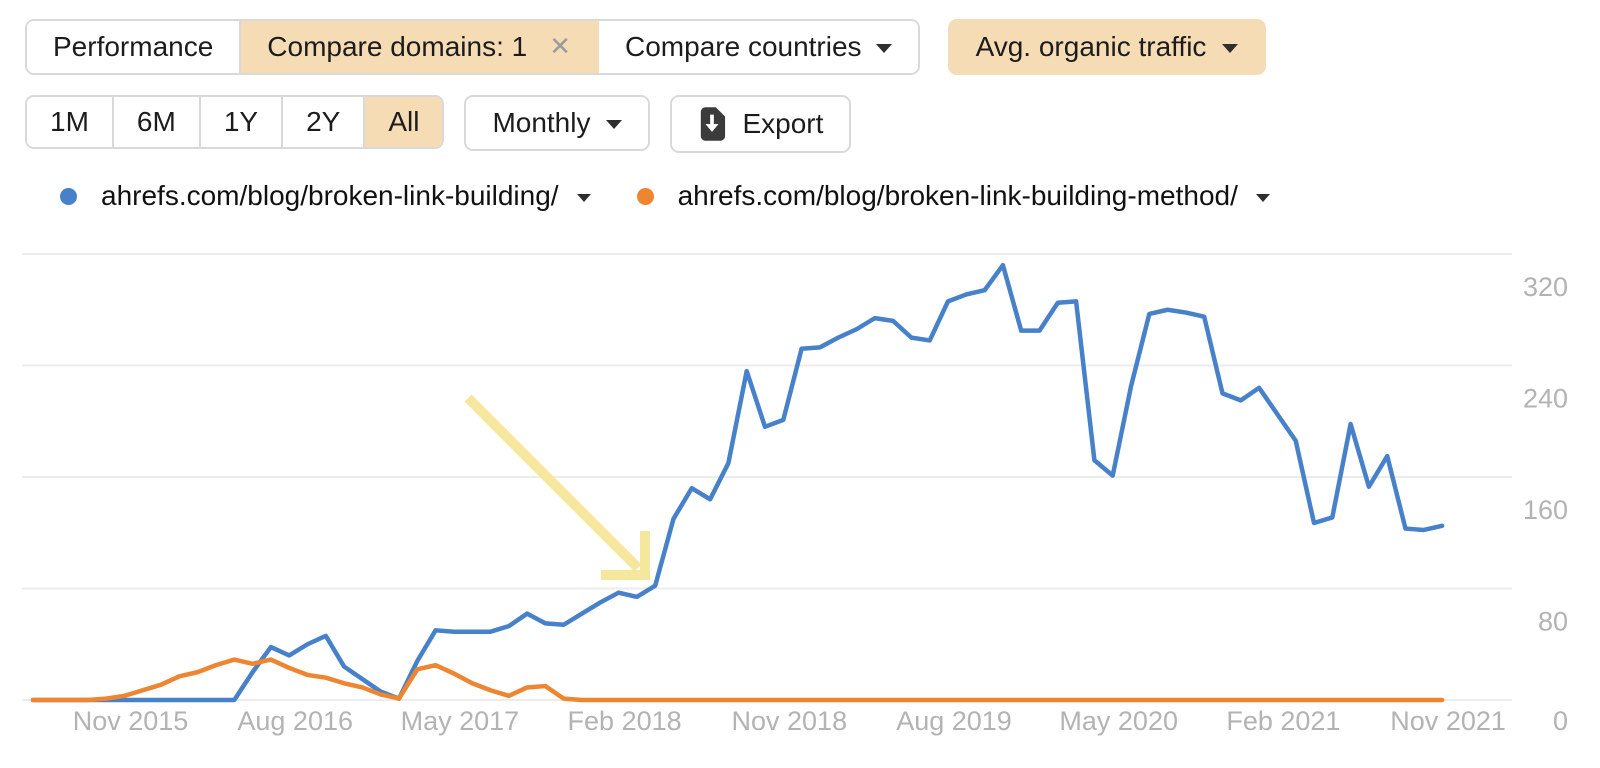  What do you see at coordinates (295, 721) in the screenshot?
I see `x-tick-label: Aug 2016` at bounding box center [295, 721].